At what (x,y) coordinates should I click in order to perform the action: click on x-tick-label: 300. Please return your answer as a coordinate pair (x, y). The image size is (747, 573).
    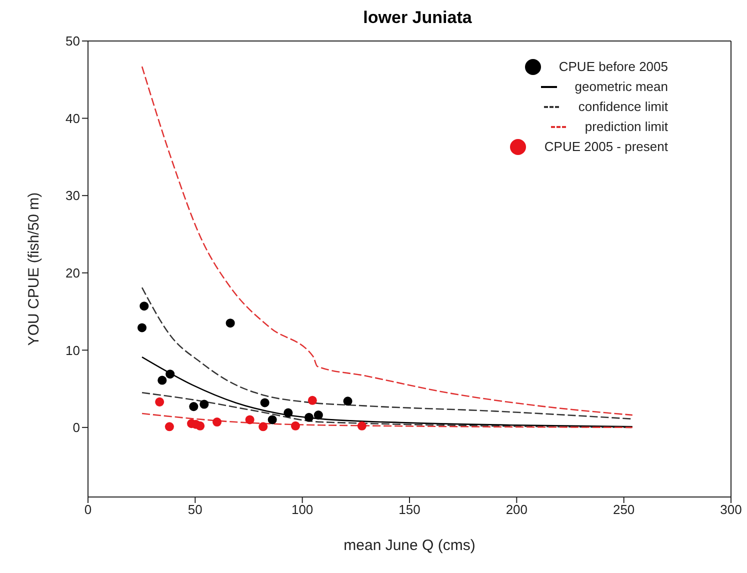
    Looking at the image, I should click on (731, 510).